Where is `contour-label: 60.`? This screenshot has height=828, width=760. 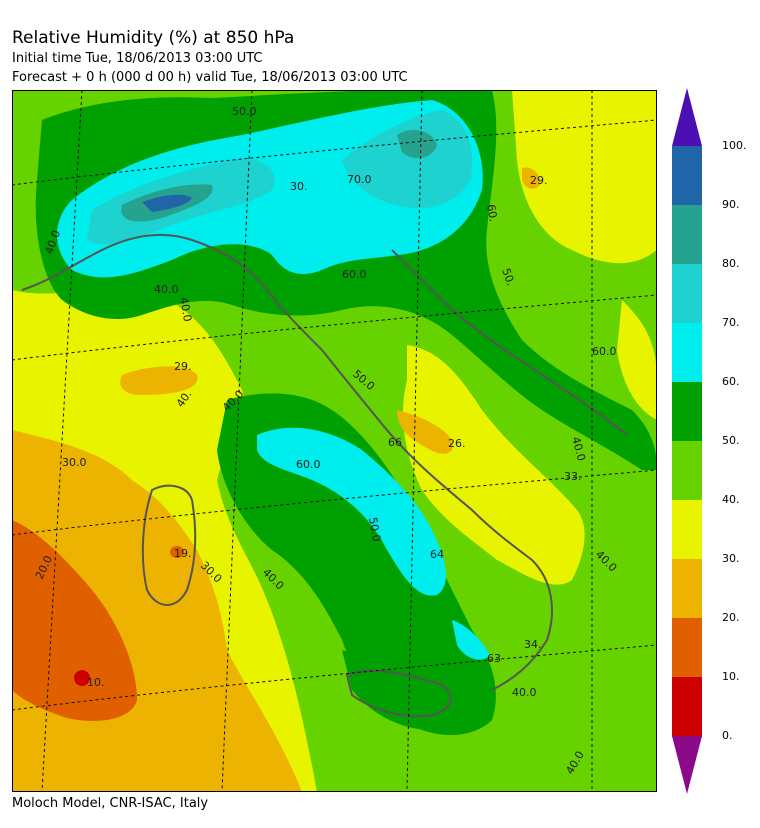 contour-label: 60. is located at coordinates (492, 212).